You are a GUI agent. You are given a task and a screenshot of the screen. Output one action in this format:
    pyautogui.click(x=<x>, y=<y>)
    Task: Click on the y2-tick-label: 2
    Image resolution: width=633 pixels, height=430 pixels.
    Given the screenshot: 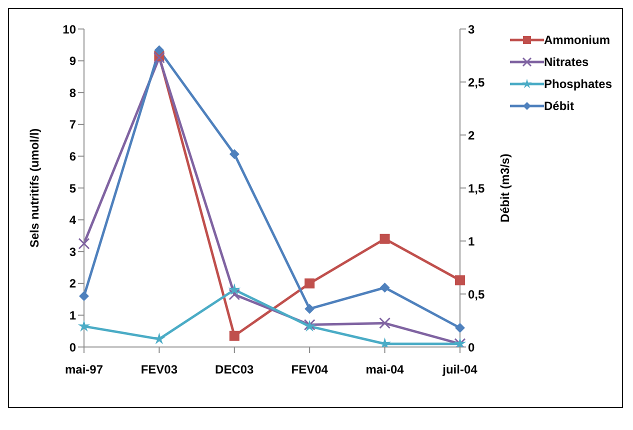 What is the action you would take?
    pyautogui.click(x=471, y=135)
    